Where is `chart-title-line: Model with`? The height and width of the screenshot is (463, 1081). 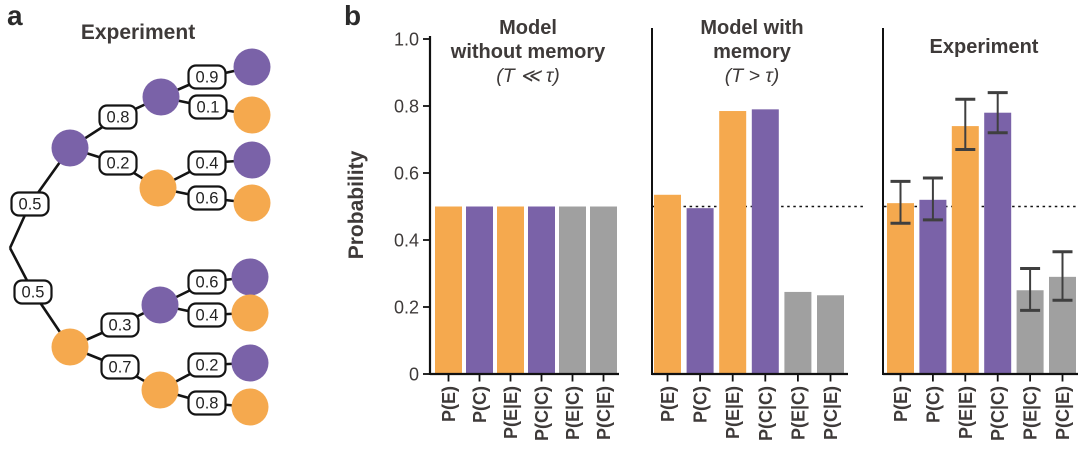
chart-title-line: Model with is located at coordinates (752, 28).